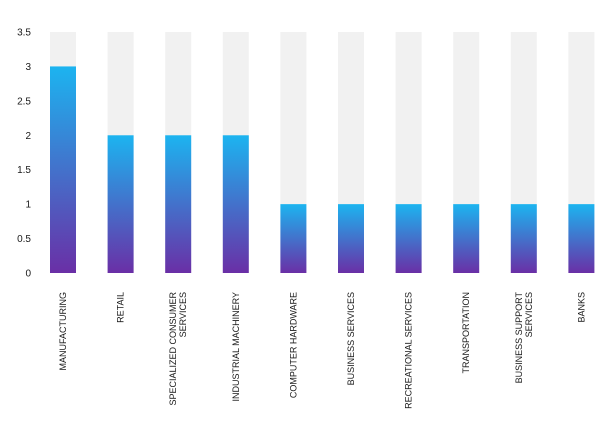 The image size is (616, 439). I want to click on y-axis: 0 0.5 1 1.5 2 2.5 3 3.5, so click(24, 154).